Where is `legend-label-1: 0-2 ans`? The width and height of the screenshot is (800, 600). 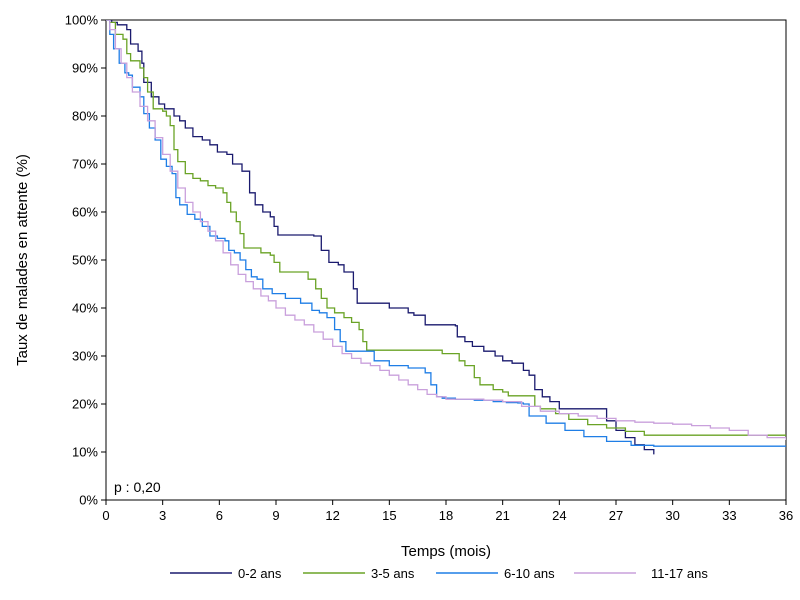
legend-label-1: 0-2 ans is located at coordinates (260, 573).